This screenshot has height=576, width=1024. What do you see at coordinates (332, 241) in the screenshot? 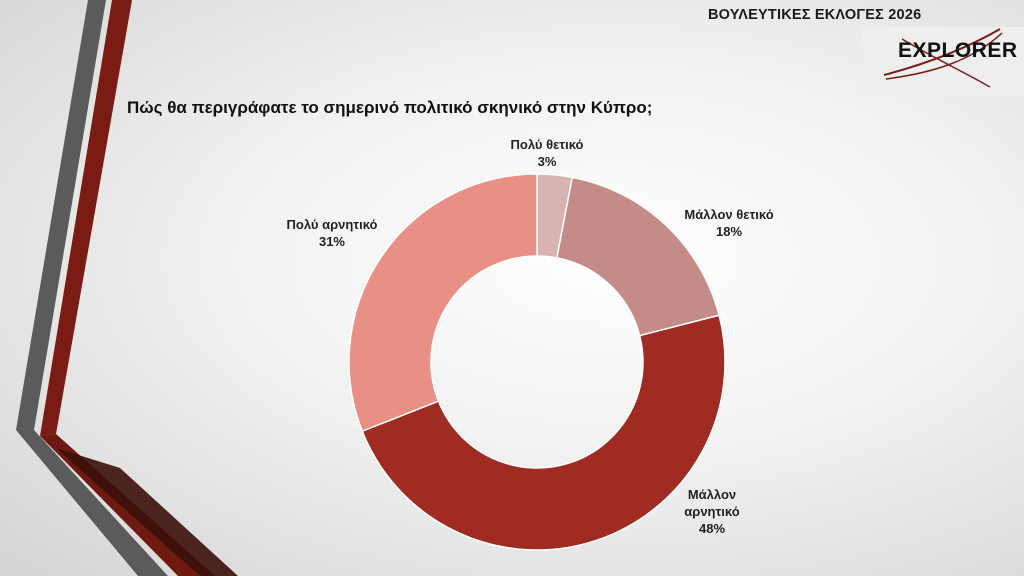
I see `slice-value: 31%` at bounding box center [332, 241].